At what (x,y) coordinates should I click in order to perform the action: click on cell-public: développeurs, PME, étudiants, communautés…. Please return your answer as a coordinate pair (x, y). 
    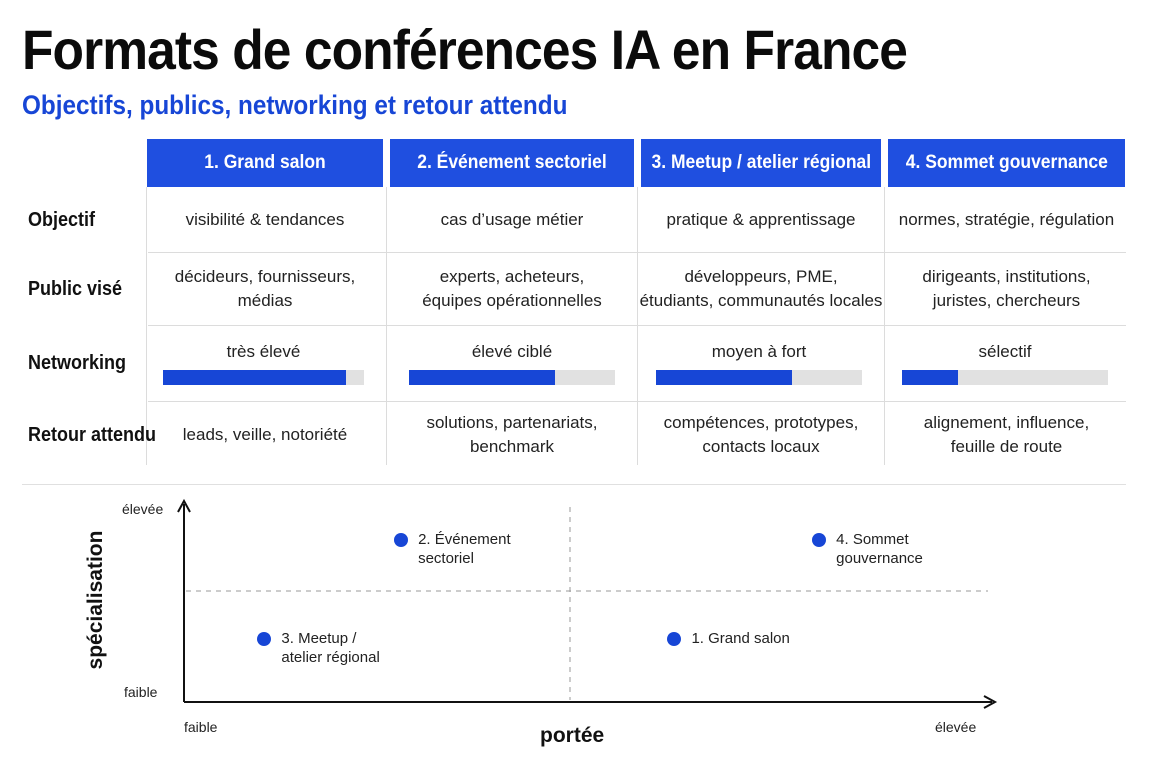
    Looking at the image, I should click on (761, 288).